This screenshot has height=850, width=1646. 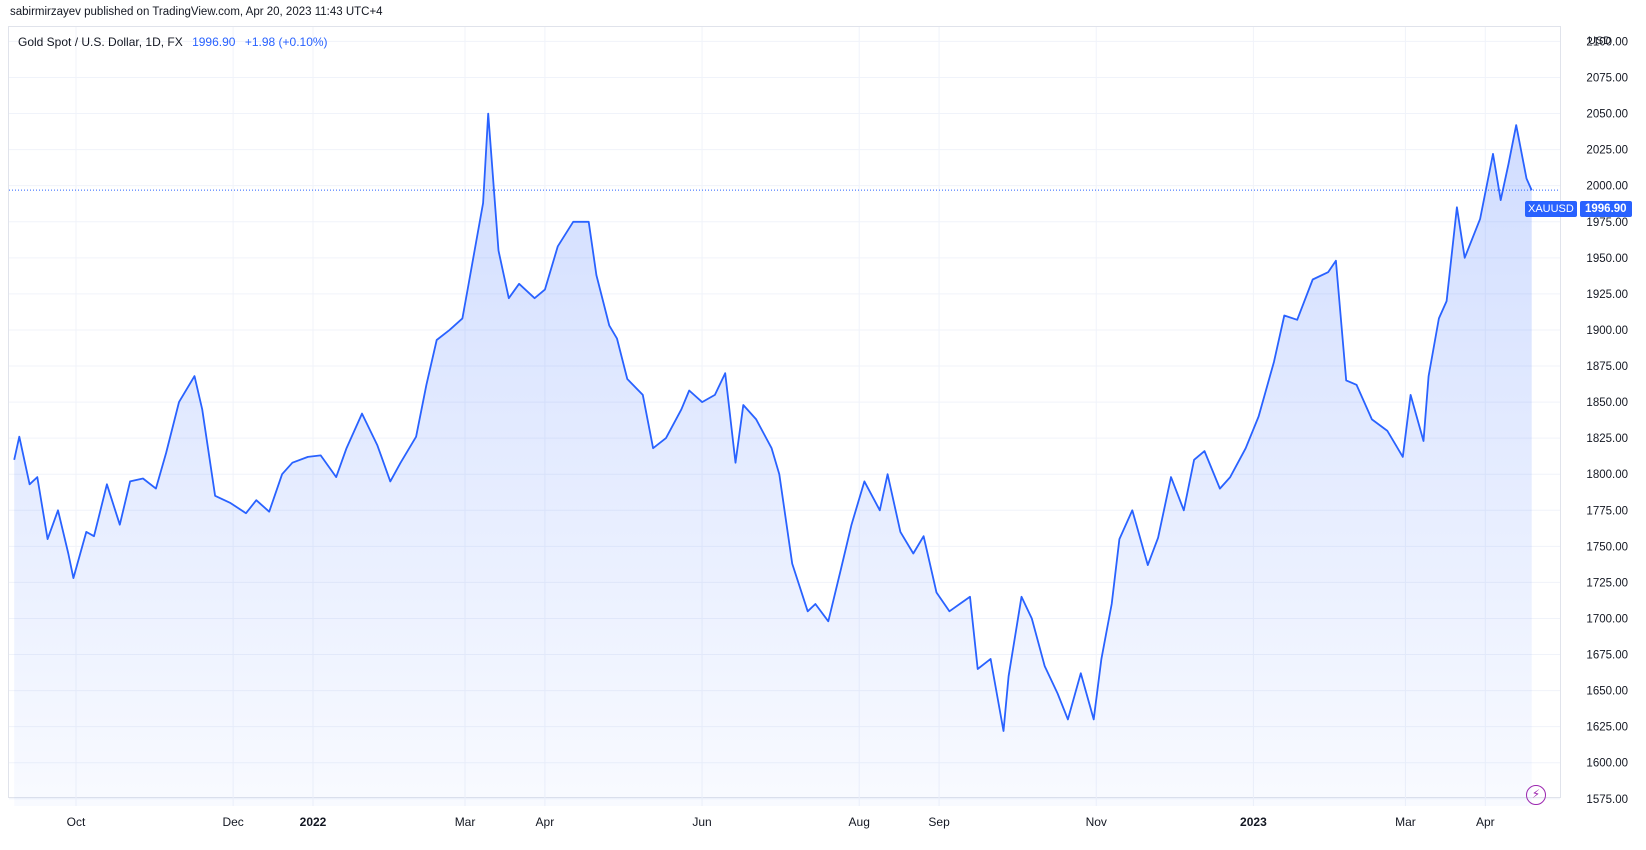 What do you see at coordinates (313, 822) in the screenshot?
I see `x-tick-label: 2022` at bounding box center [313, 822].